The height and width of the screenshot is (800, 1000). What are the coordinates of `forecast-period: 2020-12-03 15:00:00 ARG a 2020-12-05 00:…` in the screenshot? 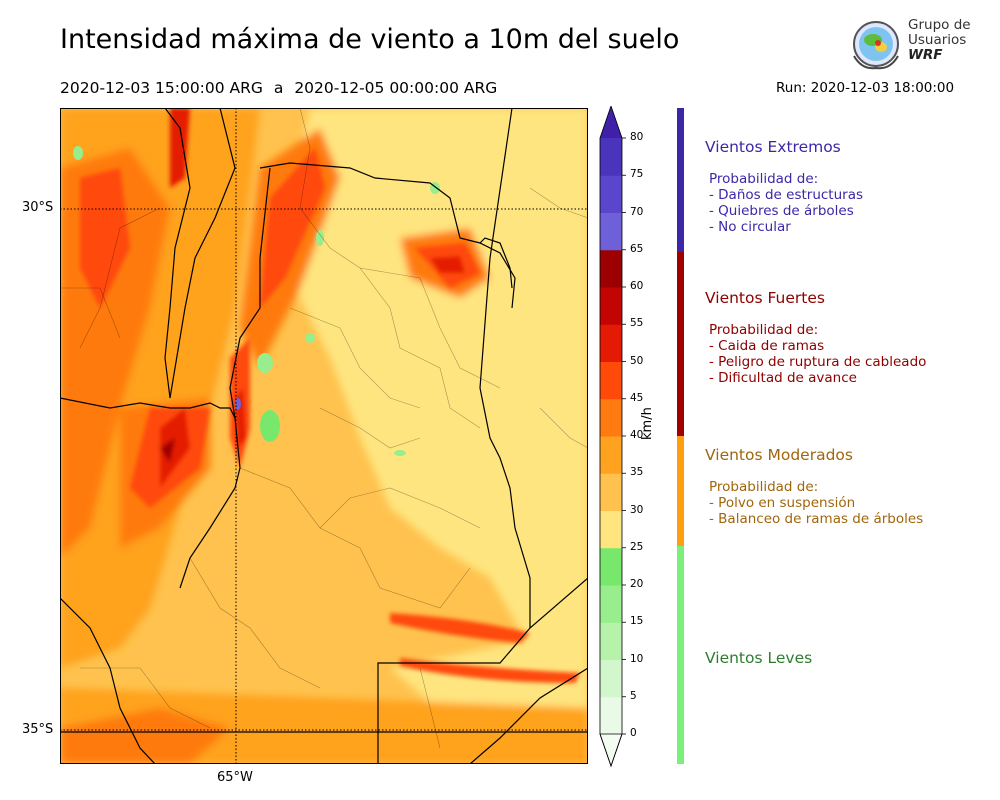 It's located at (278, 88).